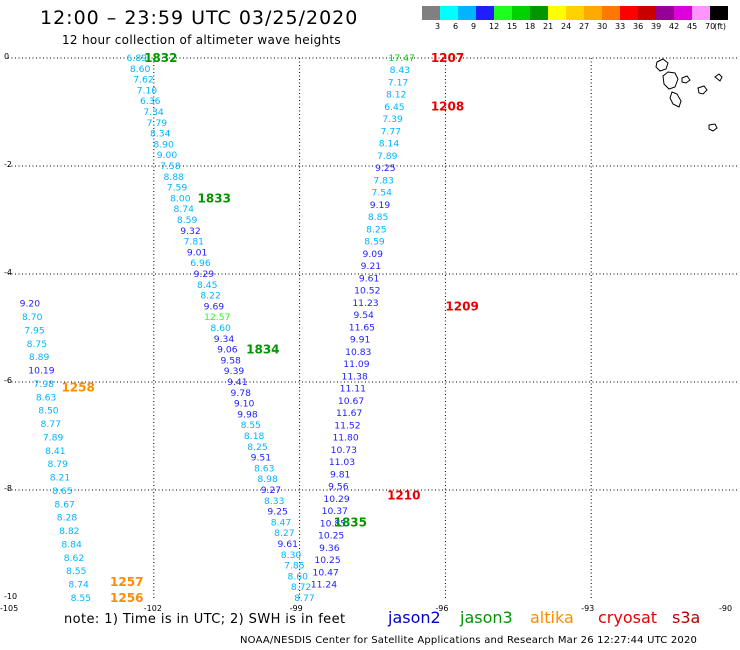 The width and height of the screenshot is (740, 650). I want to click on wave-height-label: 8.67, so click(64, 504).